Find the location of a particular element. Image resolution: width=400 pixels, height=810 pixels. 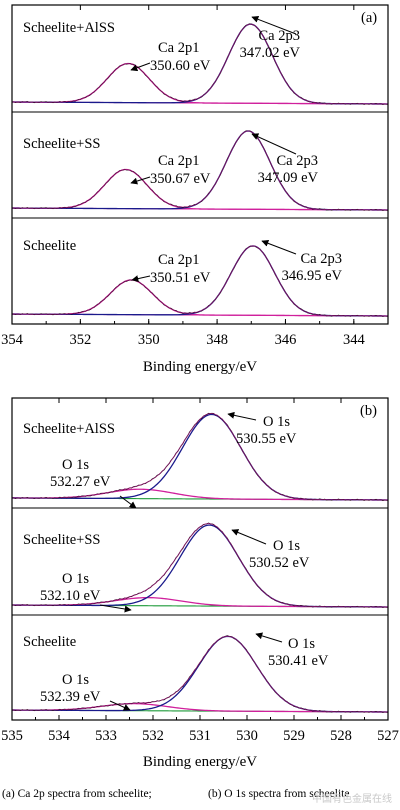

panel-b-3-sample-label: Scheelite is located at coordinates (49, 642).